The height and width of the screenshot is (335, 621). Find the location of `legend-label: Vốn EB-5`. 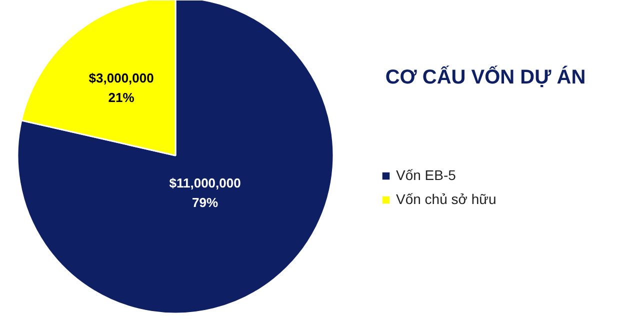

legend-label: Vốn EB-5 is located at coordinates (426, 175).